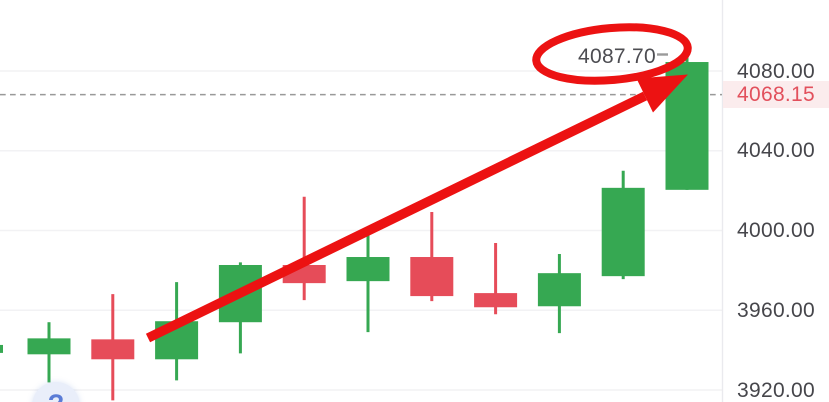  I want to click on help-widget-bubble: ?, so click(56, 392).